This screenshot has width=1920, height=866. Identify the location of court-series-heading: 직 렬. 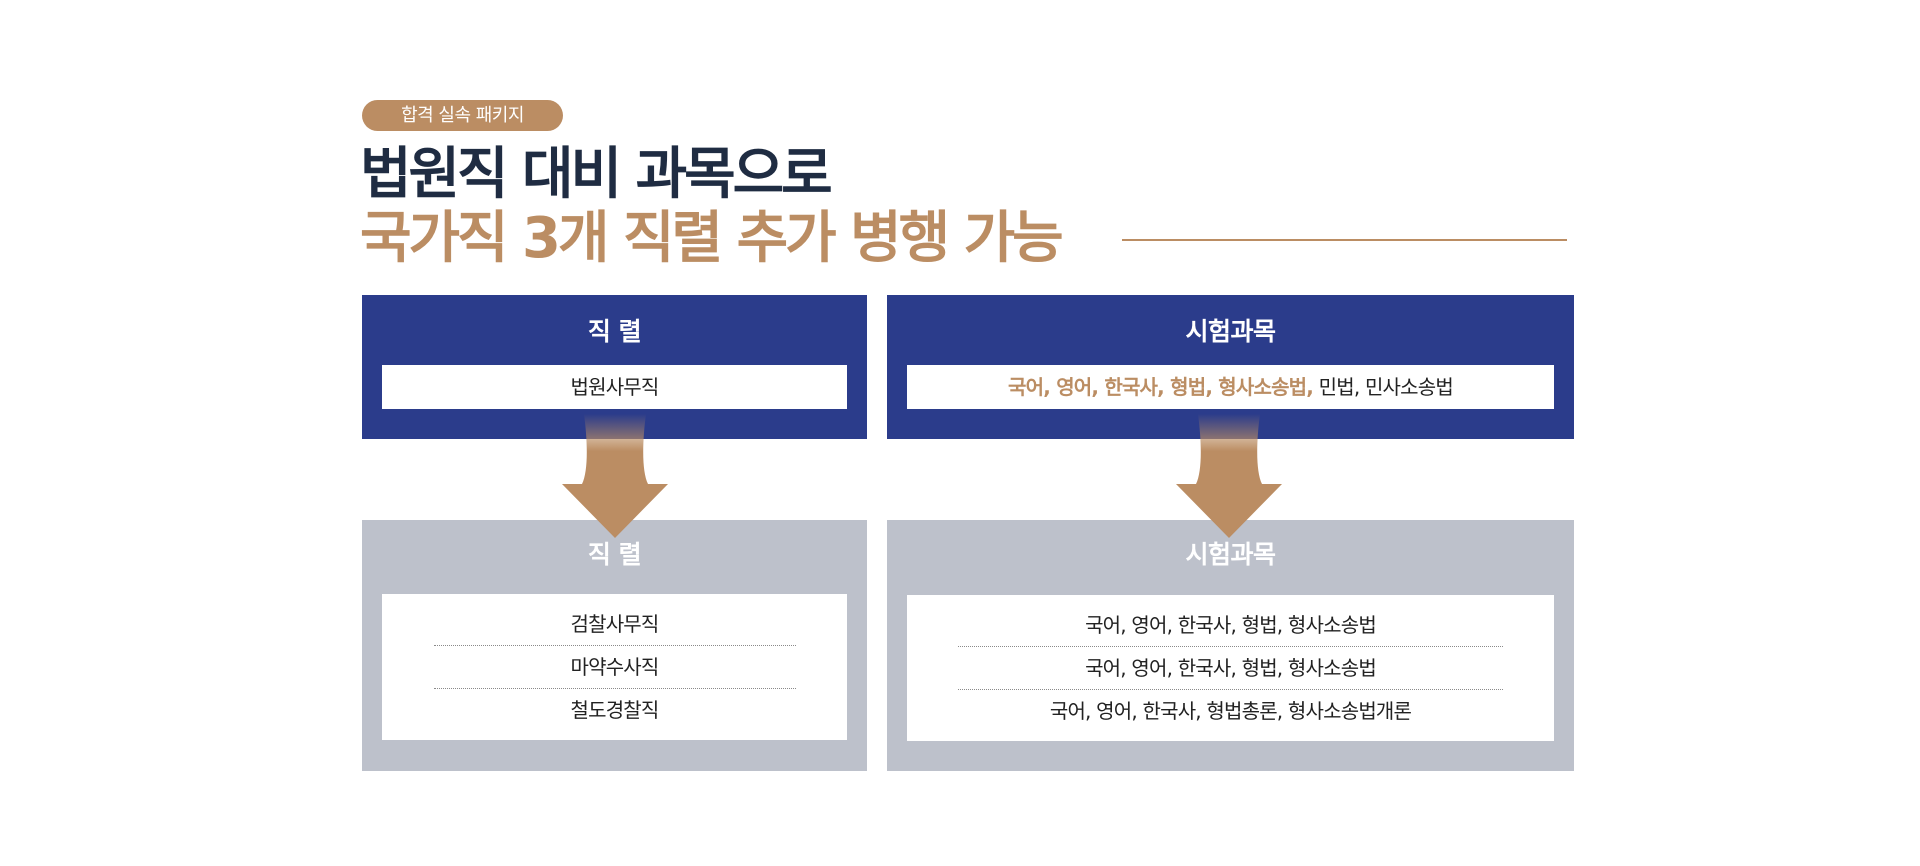
(614, 331).